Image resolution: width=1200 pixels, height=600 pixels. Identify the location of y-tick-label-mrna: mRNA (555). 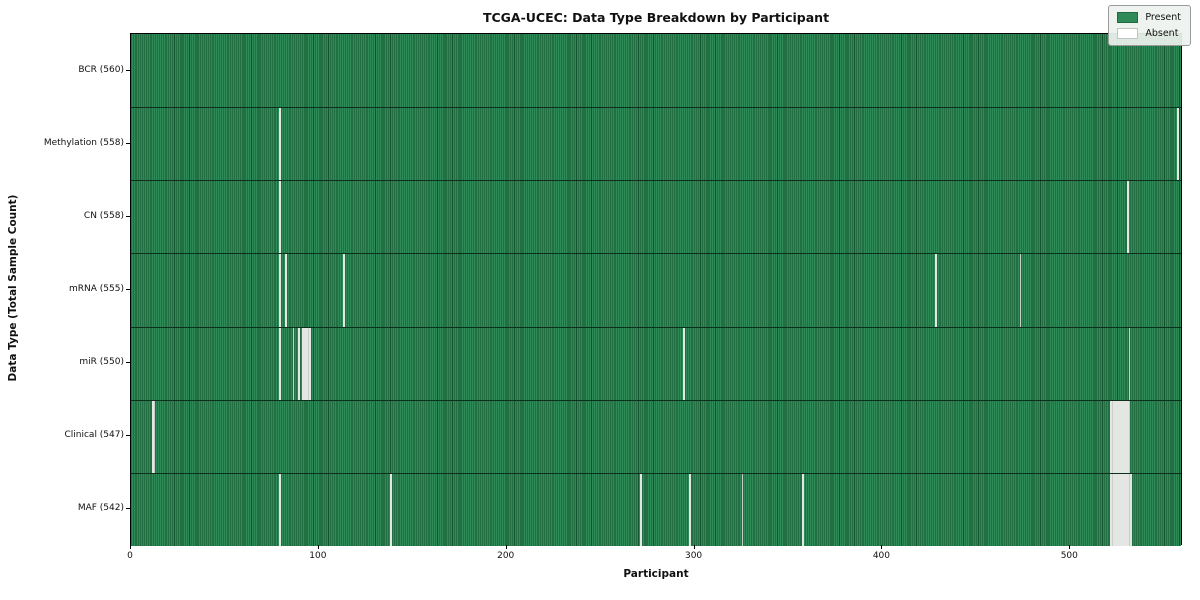
(96, 289).